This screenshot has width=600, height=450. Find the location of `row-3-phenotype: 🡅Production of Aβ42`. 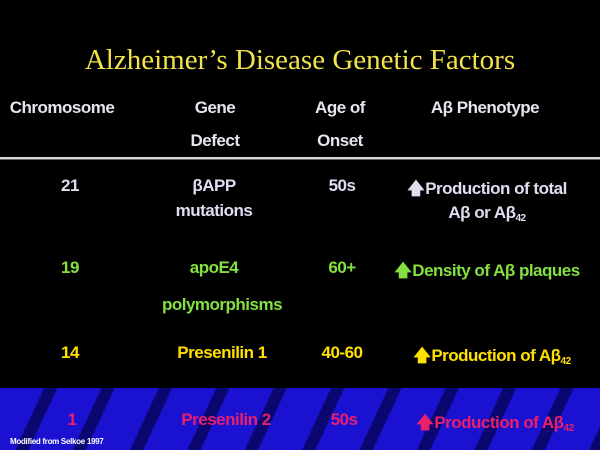

row-3-phenotype: 🡅Production of Aβ42 is located at coordinates (492, 357).